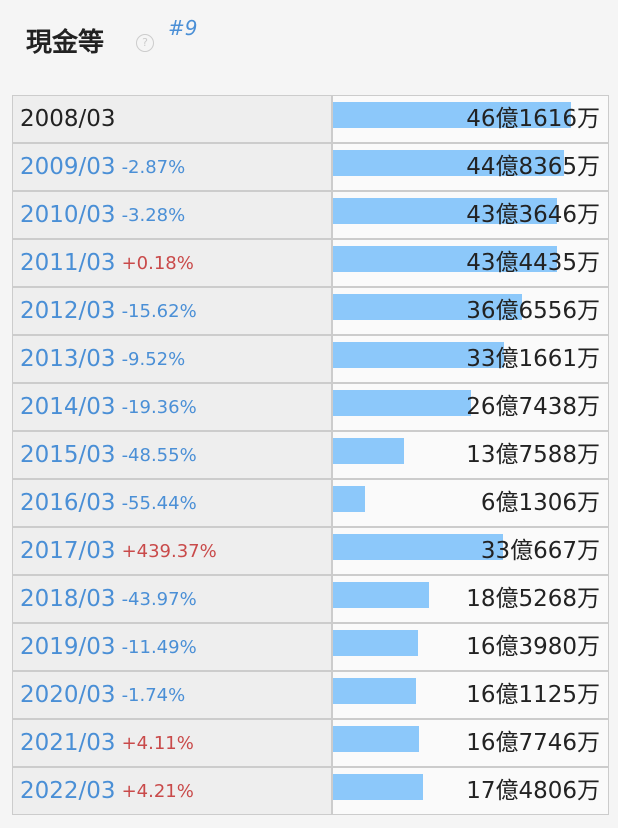 The image size is (618, 828). I want to click on table-row: 2010/03 -3.28% 43億3646万, so click(310, 215).